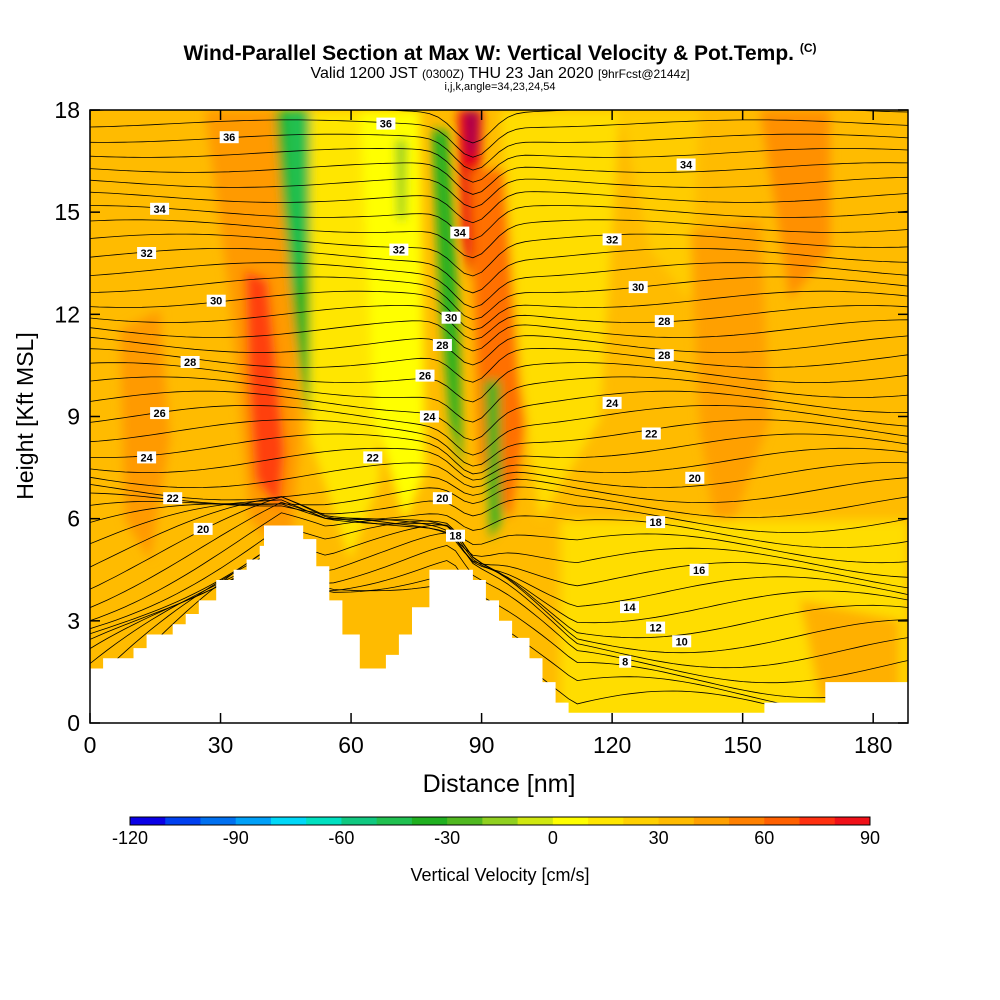 This screenshot has height=1000, width=1000. Describe the element at coordinates (67, 212) in the screenshot. I see `y-tick-label: 15` at that location.